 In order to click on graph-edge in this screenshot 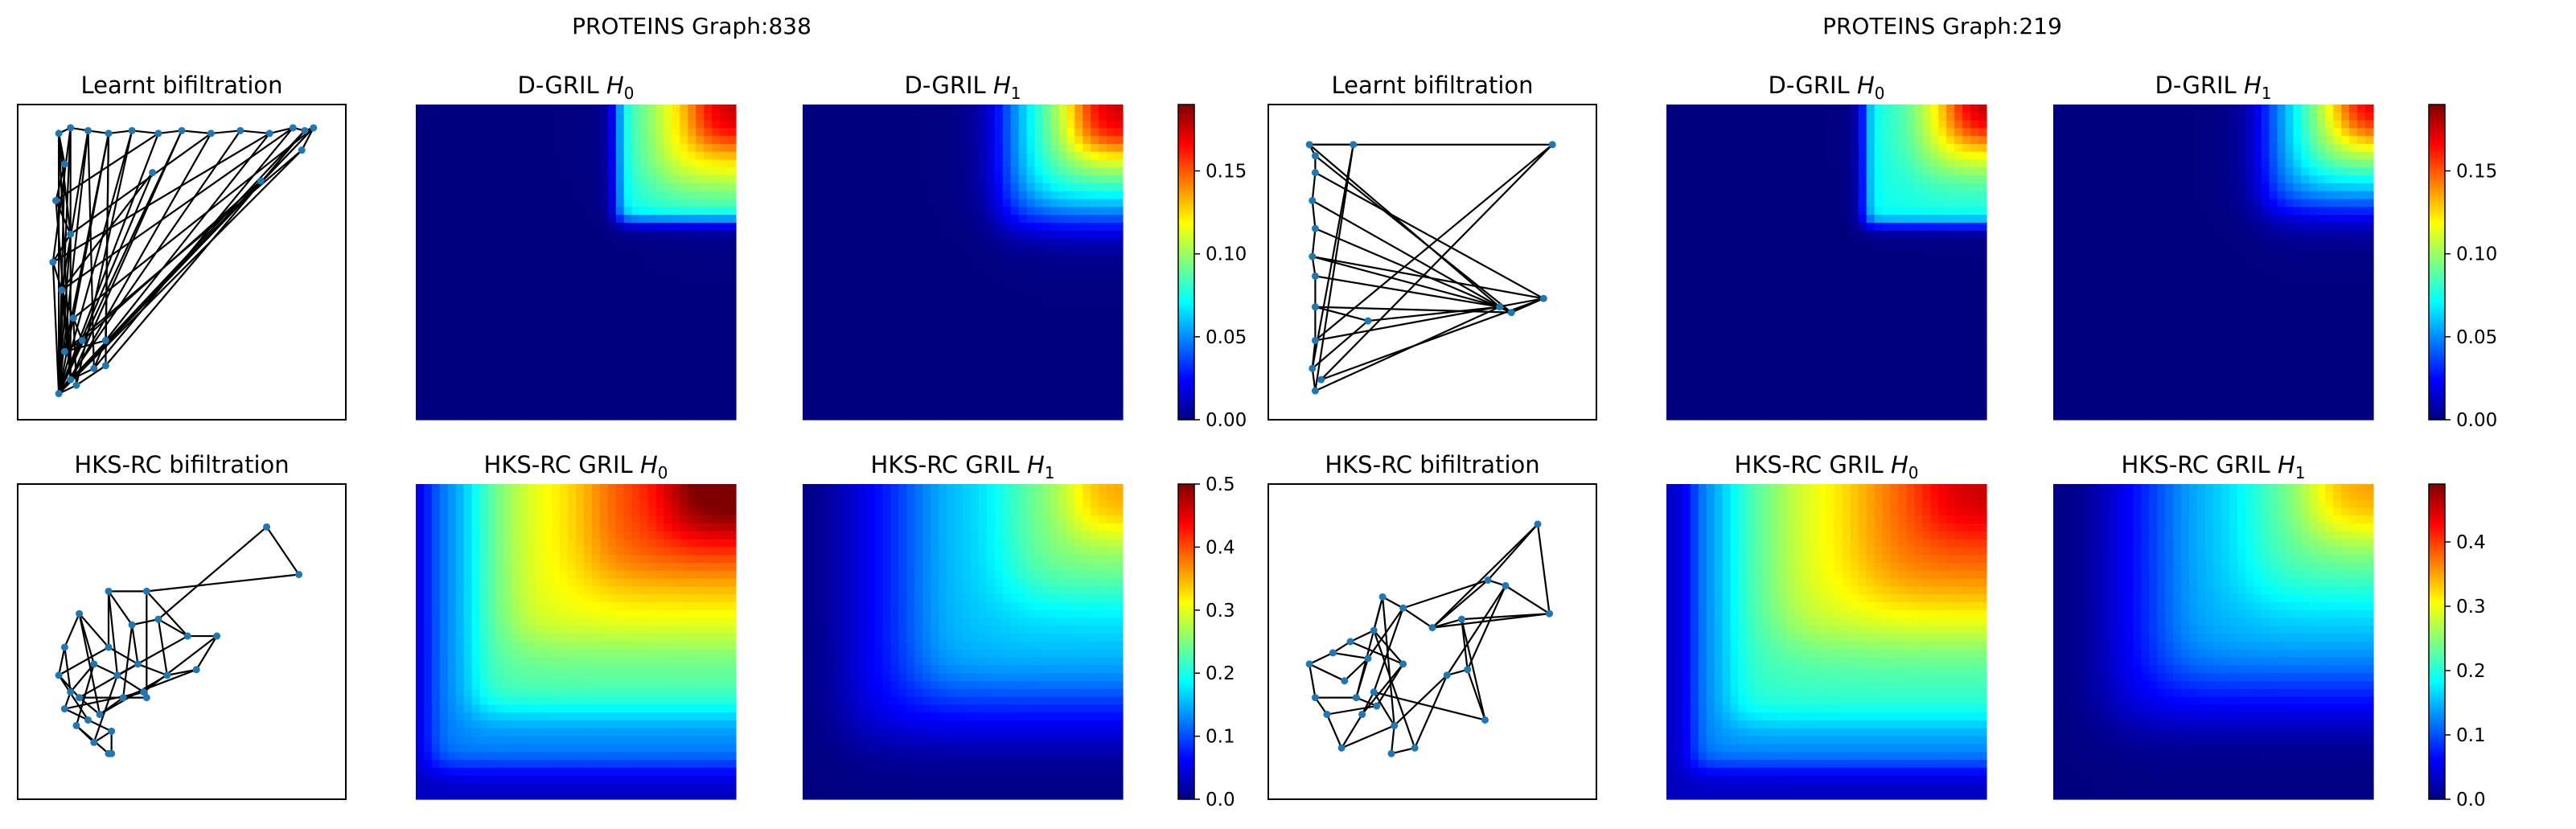, I will do `click(96, 262)`.